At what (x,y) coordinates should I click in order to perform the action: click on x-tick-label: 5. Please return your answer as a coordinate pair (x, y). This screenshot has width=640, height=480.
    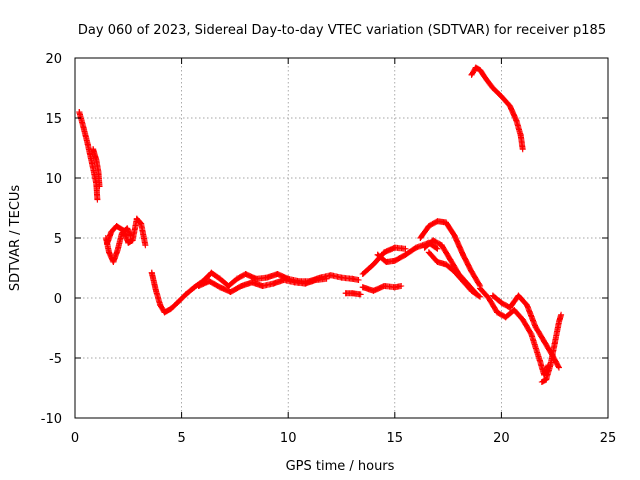
    Looking at the image, I should click on (181, 438).